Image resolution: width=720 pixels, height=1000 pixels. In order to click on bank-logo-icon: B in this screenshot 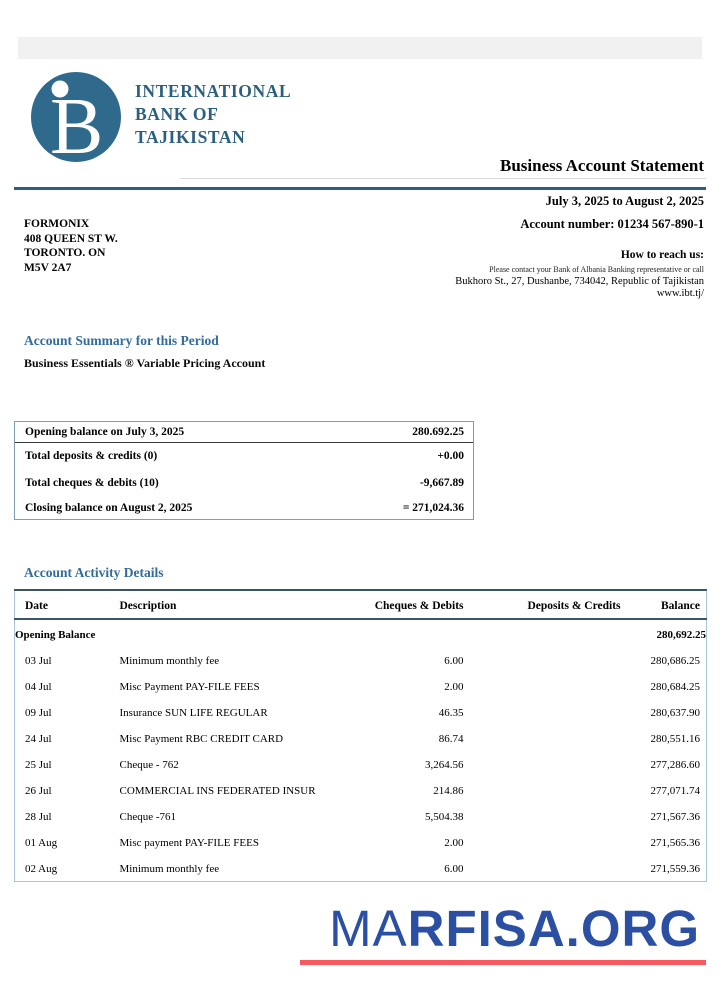, I will do `click(76, 121)`.